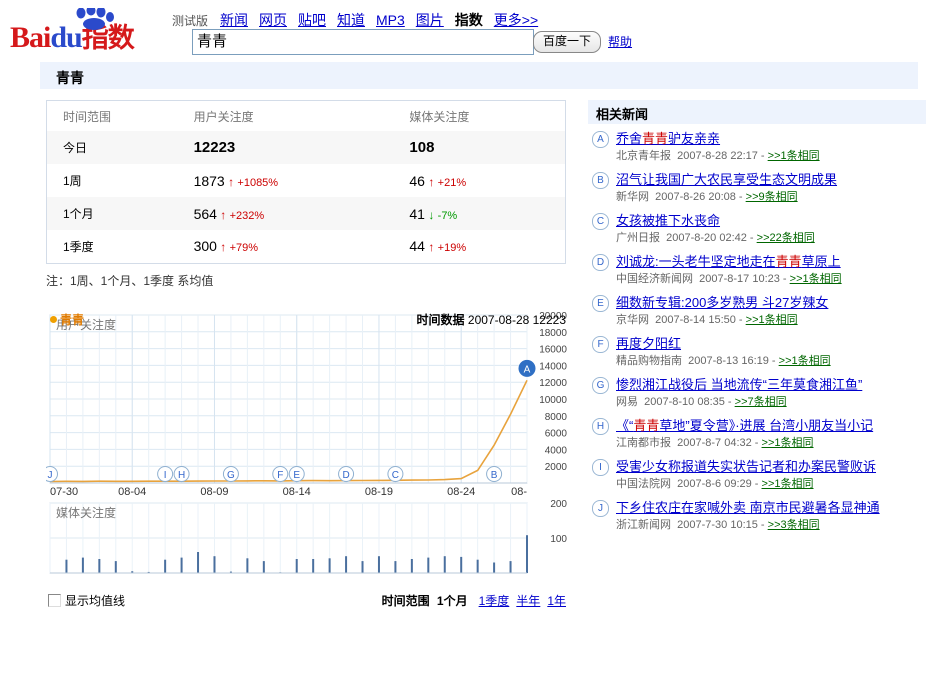 The width and height of the screenshot is (926, 679). What do you see at coordinates (722, 302) in the screenshot?
I see `news-link: 细数新专辑:200多岁熟男 斗27岁辣女` at bounding box center [722, 302].